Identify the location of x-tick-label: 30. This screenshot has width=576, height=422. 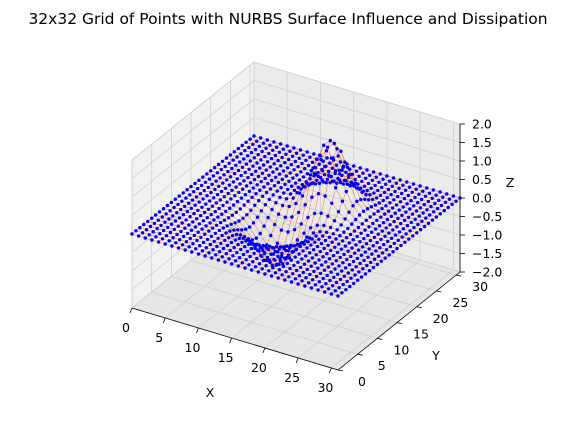
(325, 387).